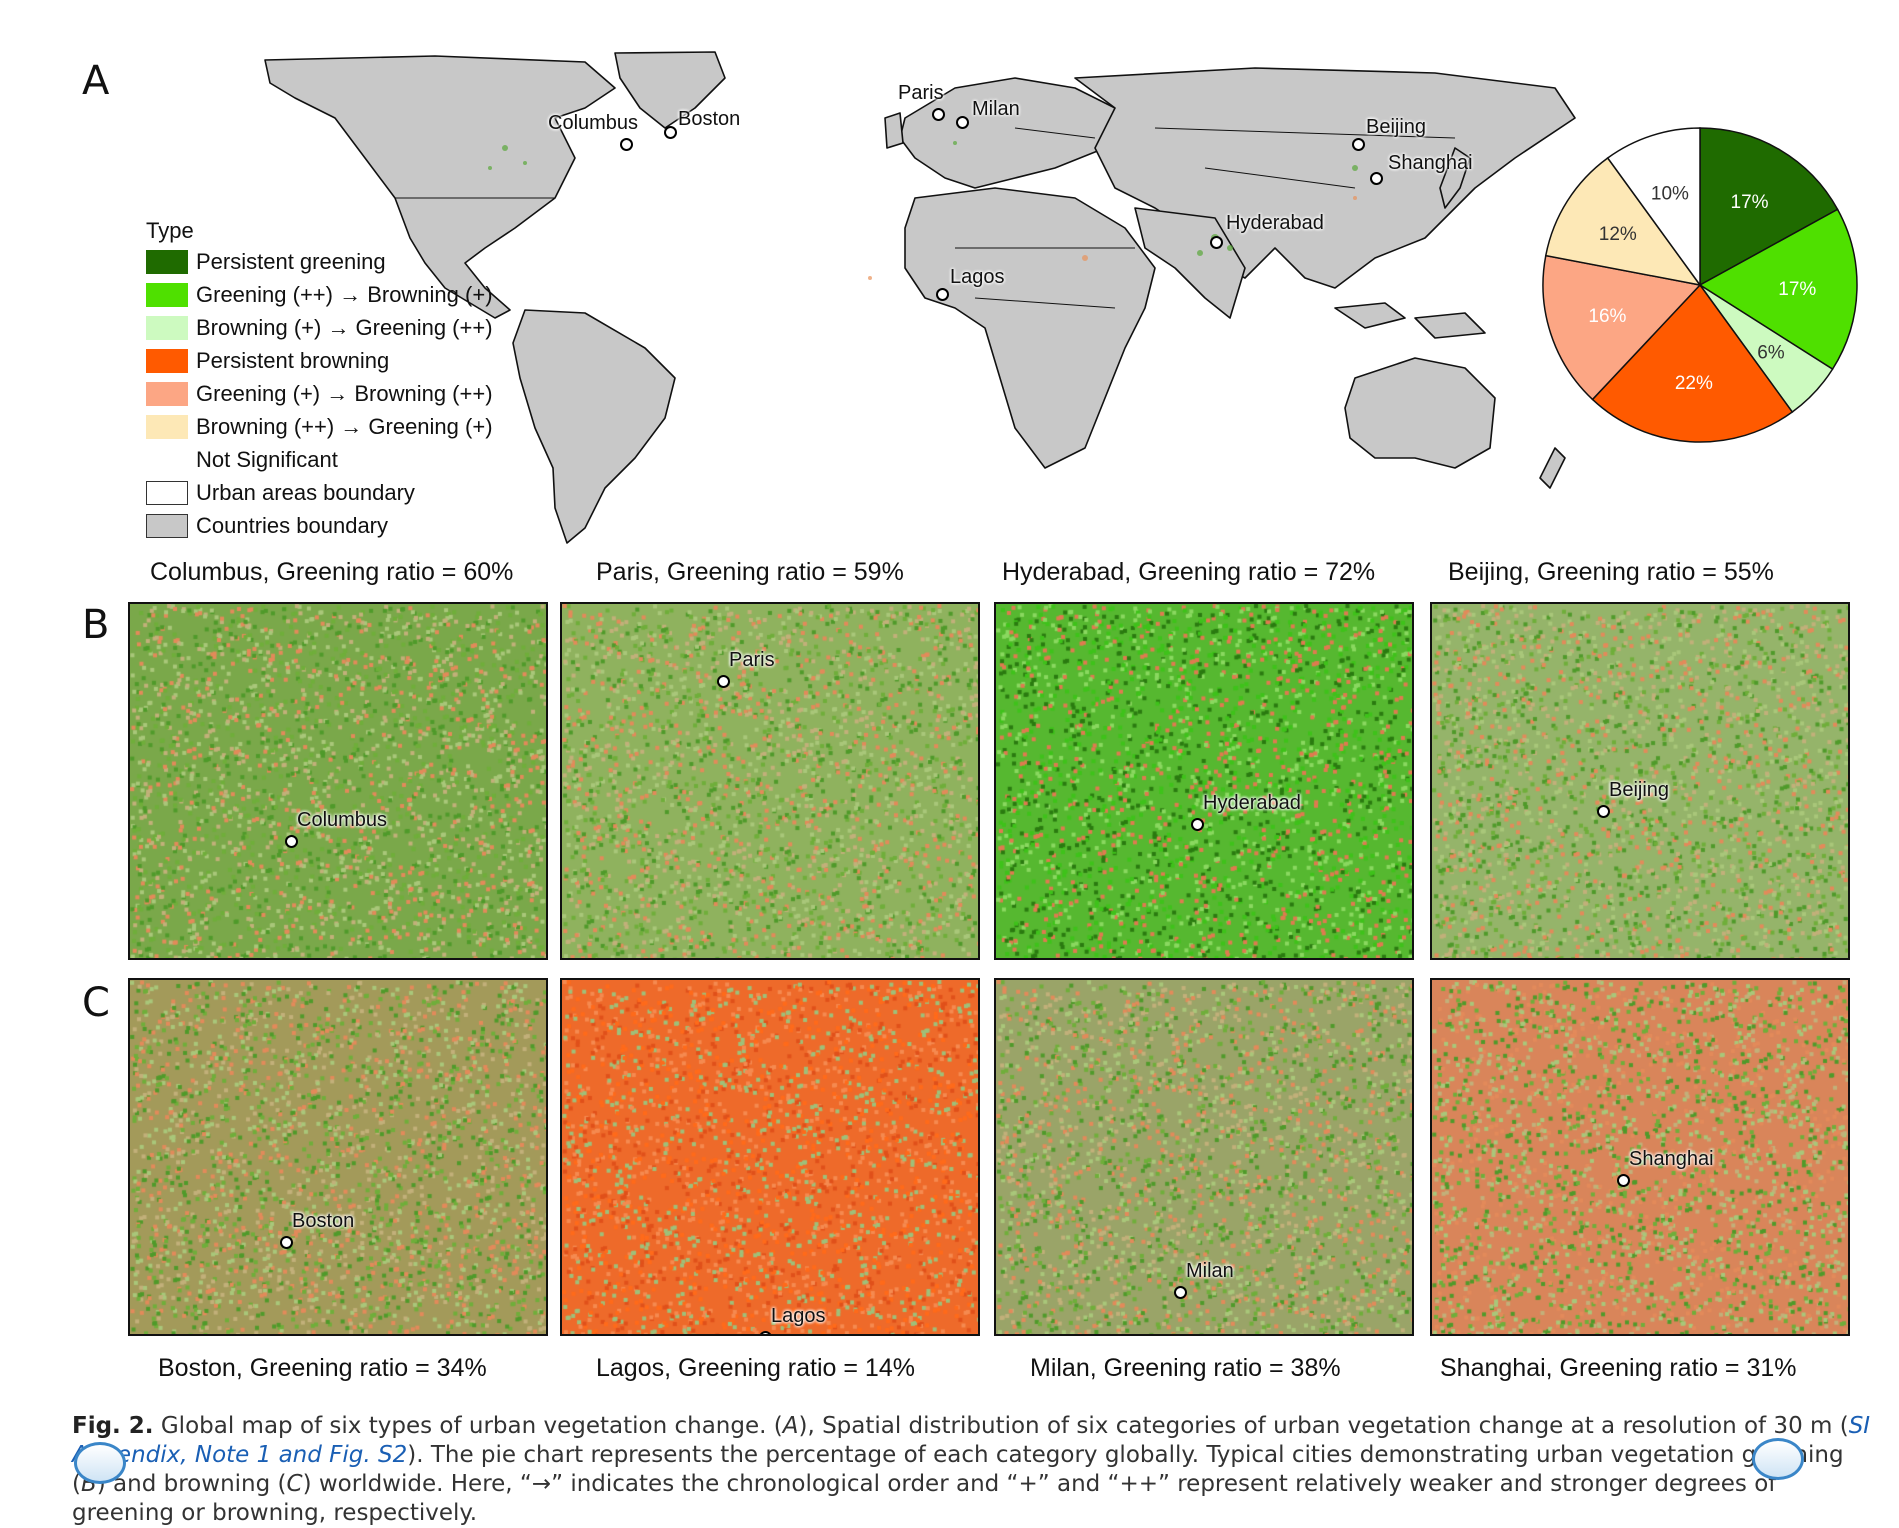  I want to click on map-label-shanghai: Shanghai, so click(1430, 163).